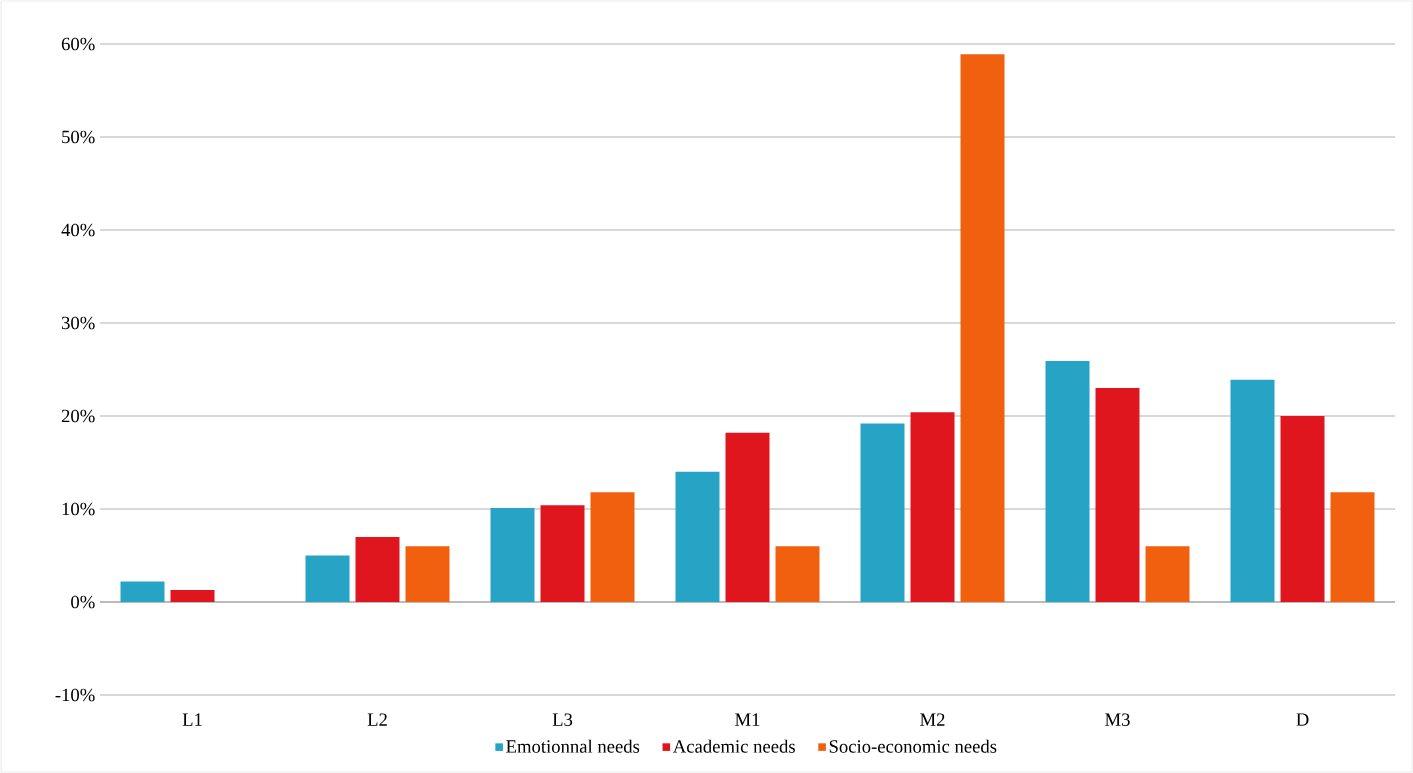 The image size is (1413, 773). What do you see at coordinates (83, 602) in the screenshot?
I see `y-tick-label: 0%` at bounding box center [83, 602].